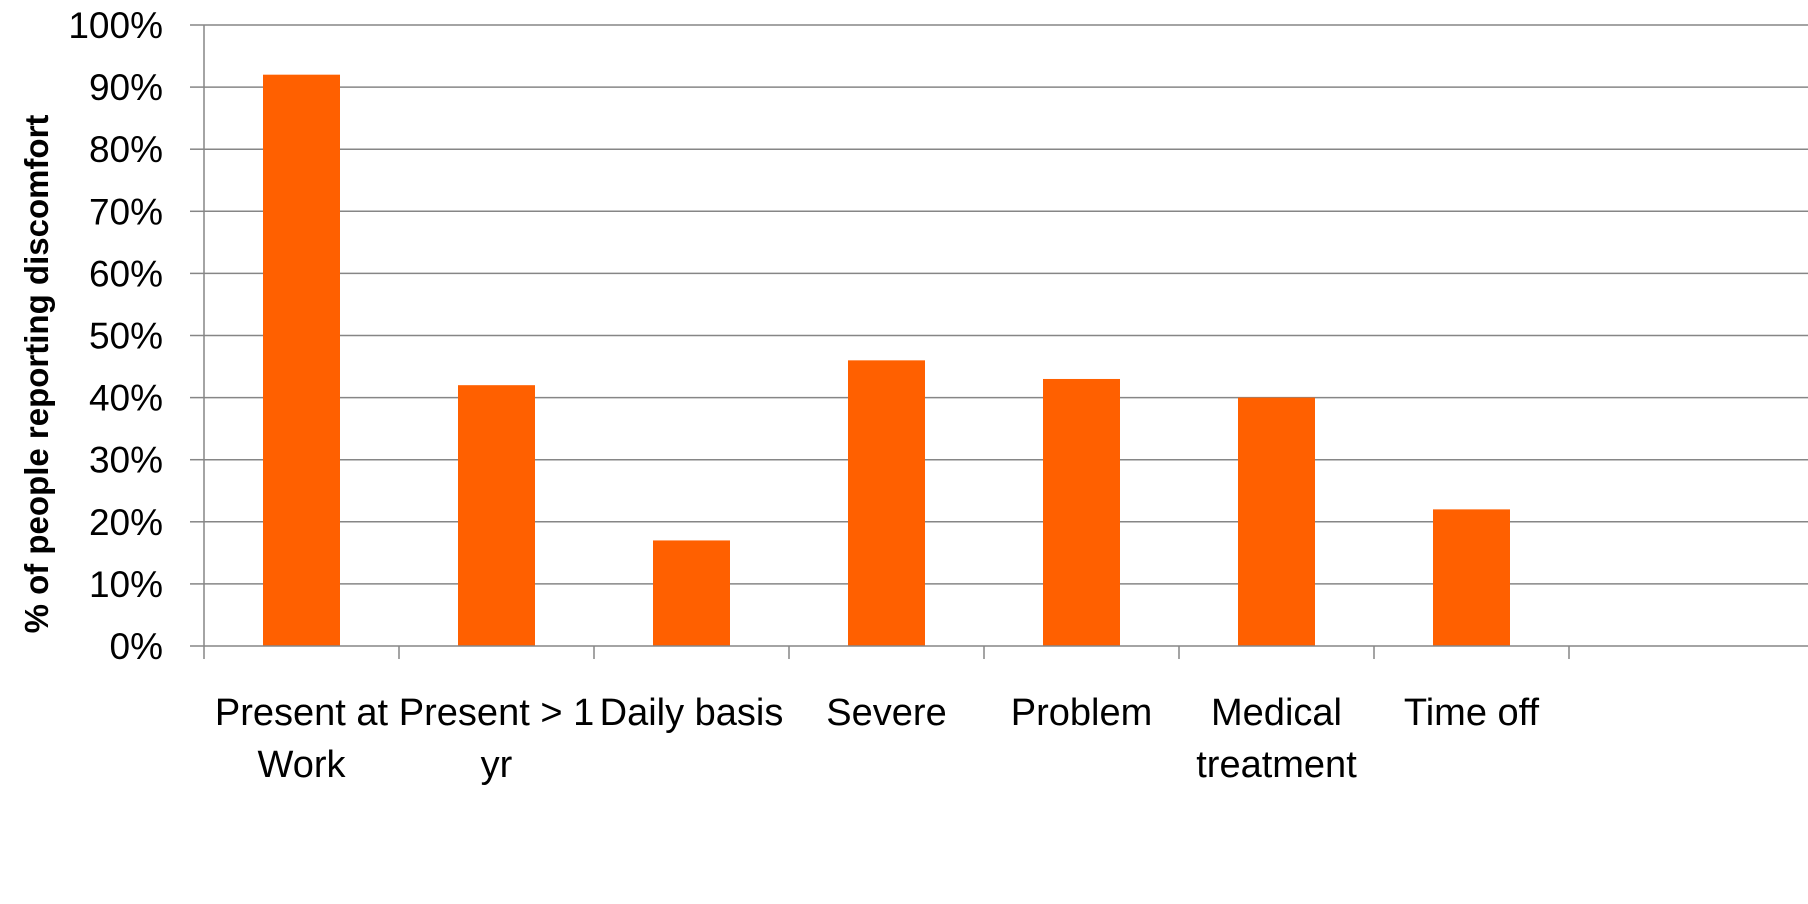 Image resolution: width=1808 pixels, height=904 pixels. What do you see at coordinates (126, 522) in the screenshot?
I see `y-tick-label: 20%` at bounding box center [126, 522].